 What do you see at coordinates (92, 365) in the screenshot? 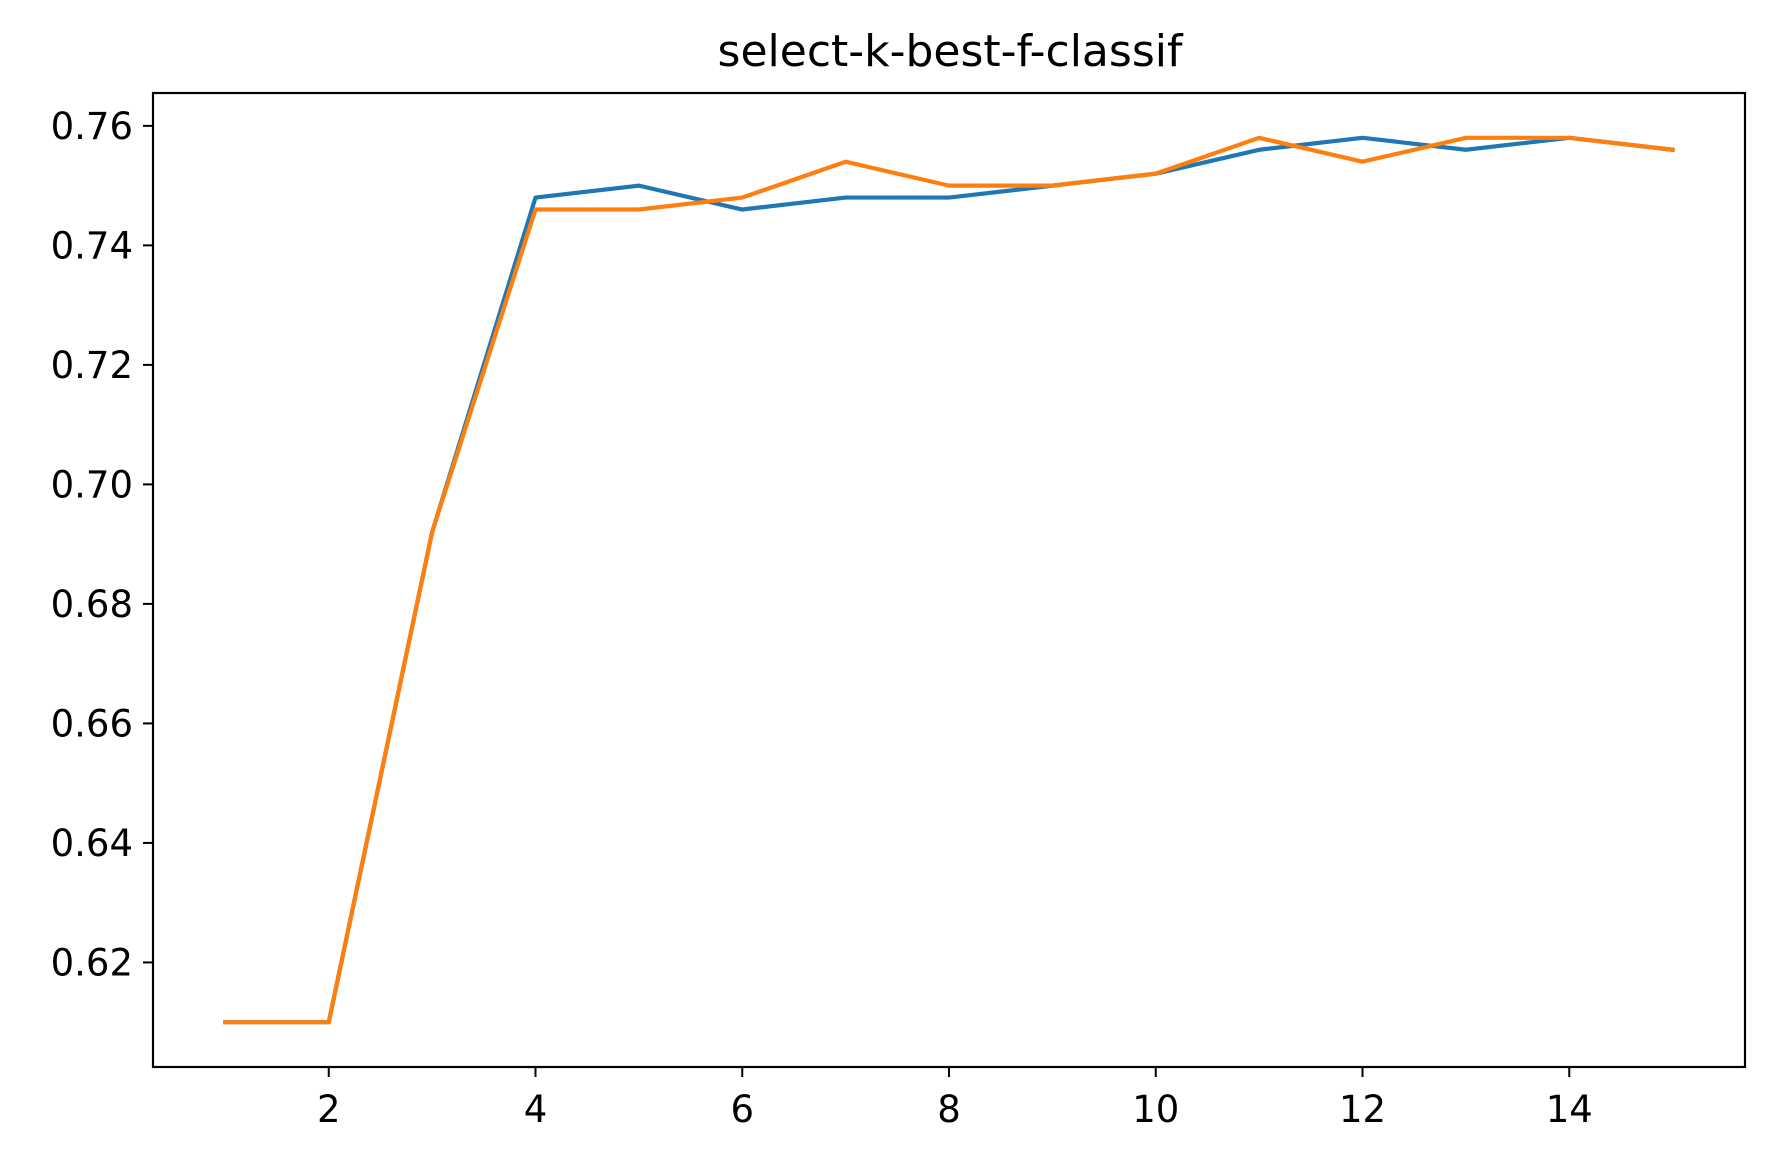
I see `y-tick-label: 0.72` at bounding box center [92, 365].